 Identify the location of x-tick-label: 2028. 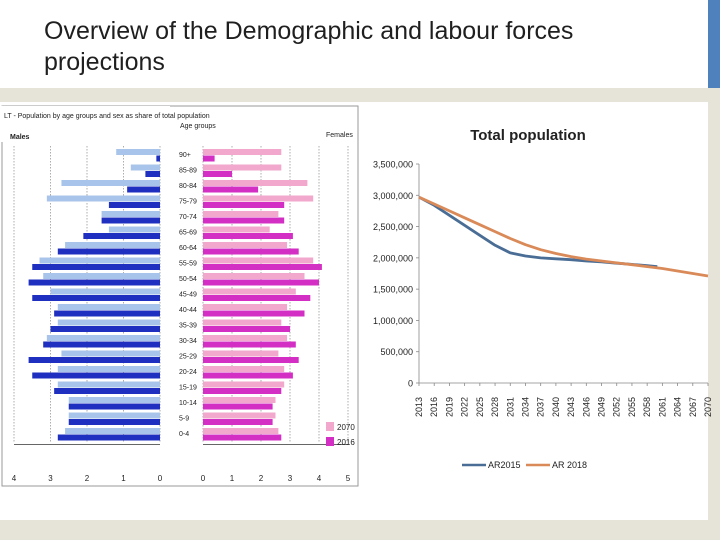
(495, 407).